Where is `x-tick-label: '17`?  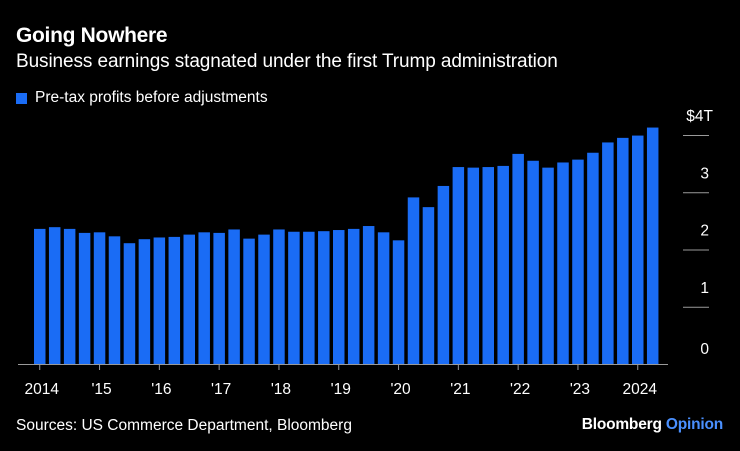
x-tick-label: '17 is located at coordinates (221, 389).